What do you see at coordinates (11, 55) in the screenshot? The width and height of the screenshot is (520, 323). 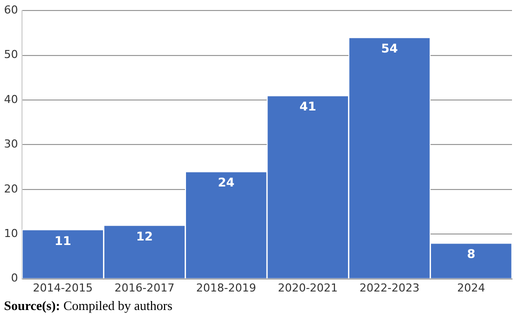 I see `y-tick-label: 50` at bounding box center [11, 55].